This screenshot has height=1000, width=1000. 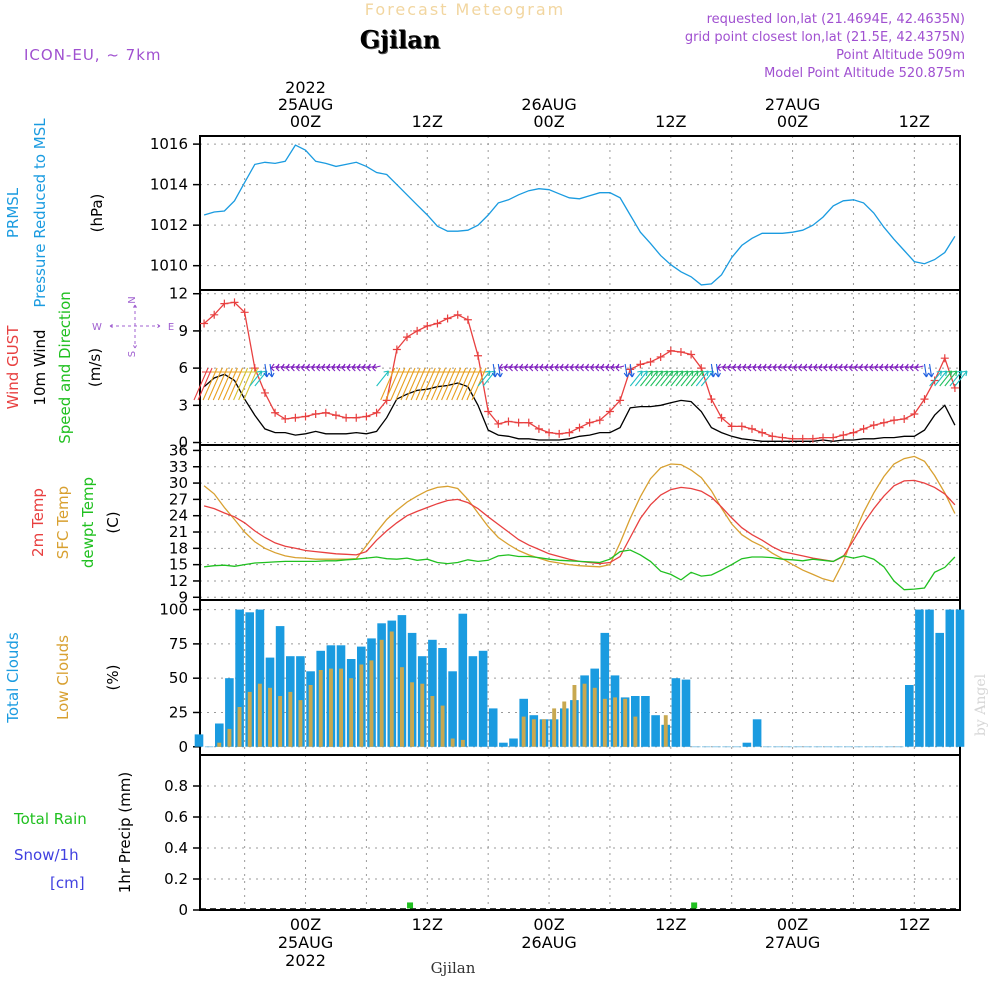 I want to click on compass-rose: N W E S, so click(x=133, y=326).